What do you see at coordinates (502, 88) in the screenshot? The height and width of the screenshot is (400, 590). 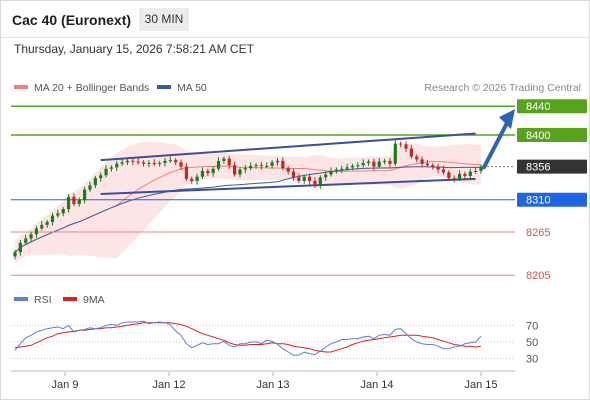 I see `credit-label: Research © 2026 Trading Central` at bounding box center [502, 88].